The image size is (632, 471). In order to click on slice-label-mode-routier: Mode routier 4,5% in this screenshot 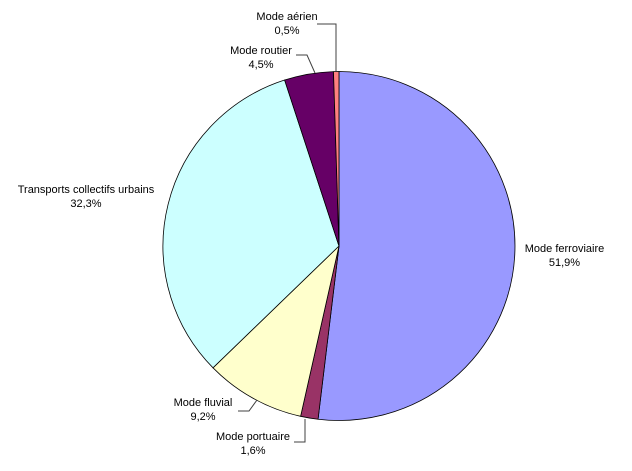, I will do `click(261, 58)`.